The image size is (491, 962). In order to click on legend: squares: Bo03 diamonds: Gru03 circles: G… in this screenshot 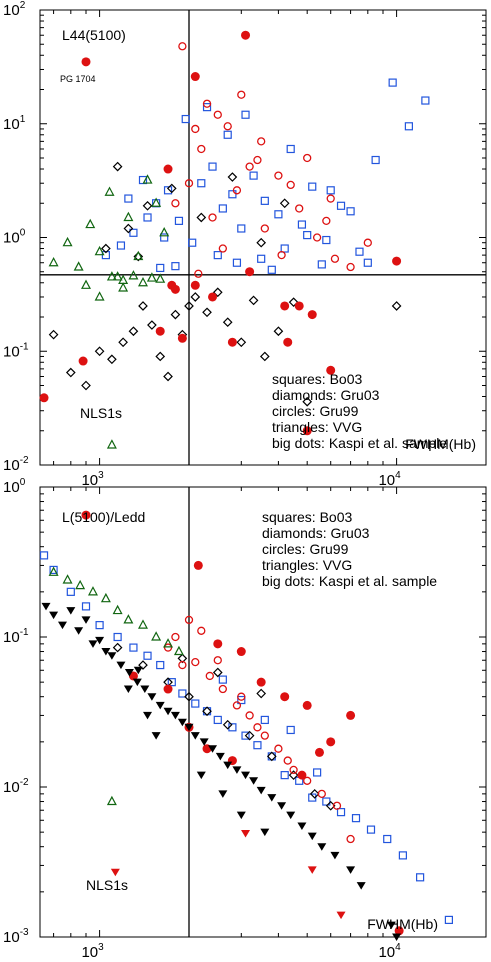, I will do `click(349, 549)`.